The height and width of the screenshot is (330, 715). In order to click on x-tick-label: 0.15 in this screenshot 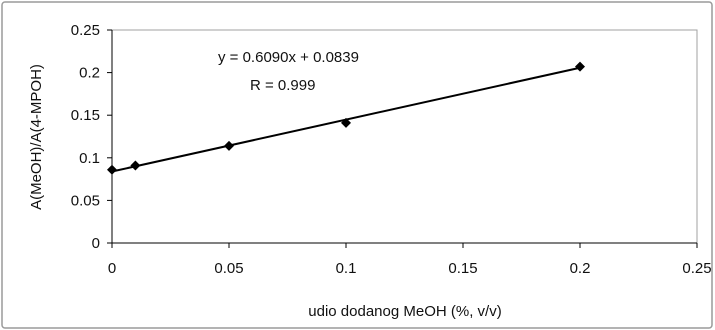, I will do `click(462, 268)`.